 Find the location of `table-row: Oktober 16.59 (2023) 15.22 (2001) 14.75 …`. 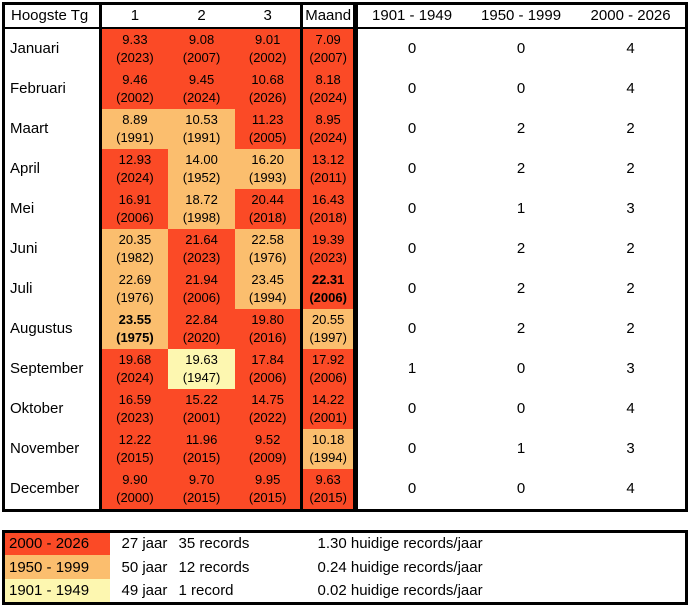

table-row: Oktober 16.59 (2023) 15.22 (2001) 14.75 … is located at coordinates (345, 408).